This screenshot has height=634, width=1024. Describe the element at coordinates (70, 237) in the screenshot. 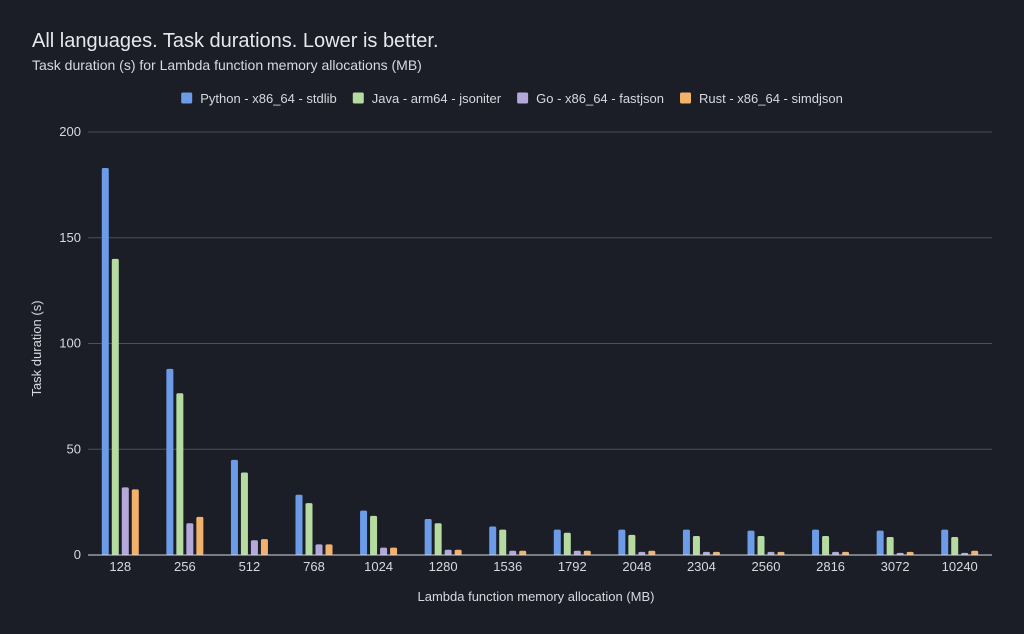

I see `y-tick-label: 150` at that location.